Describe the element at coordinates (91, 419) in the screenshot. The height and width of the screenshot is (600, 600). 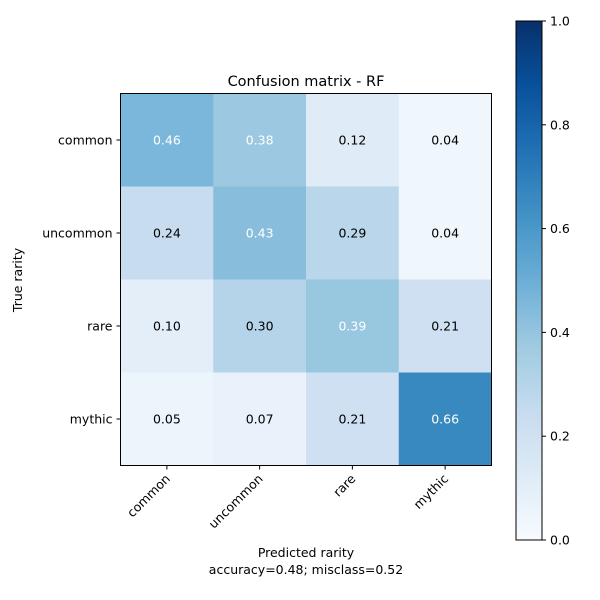
I see `y-tick-label: mythic` at that location.